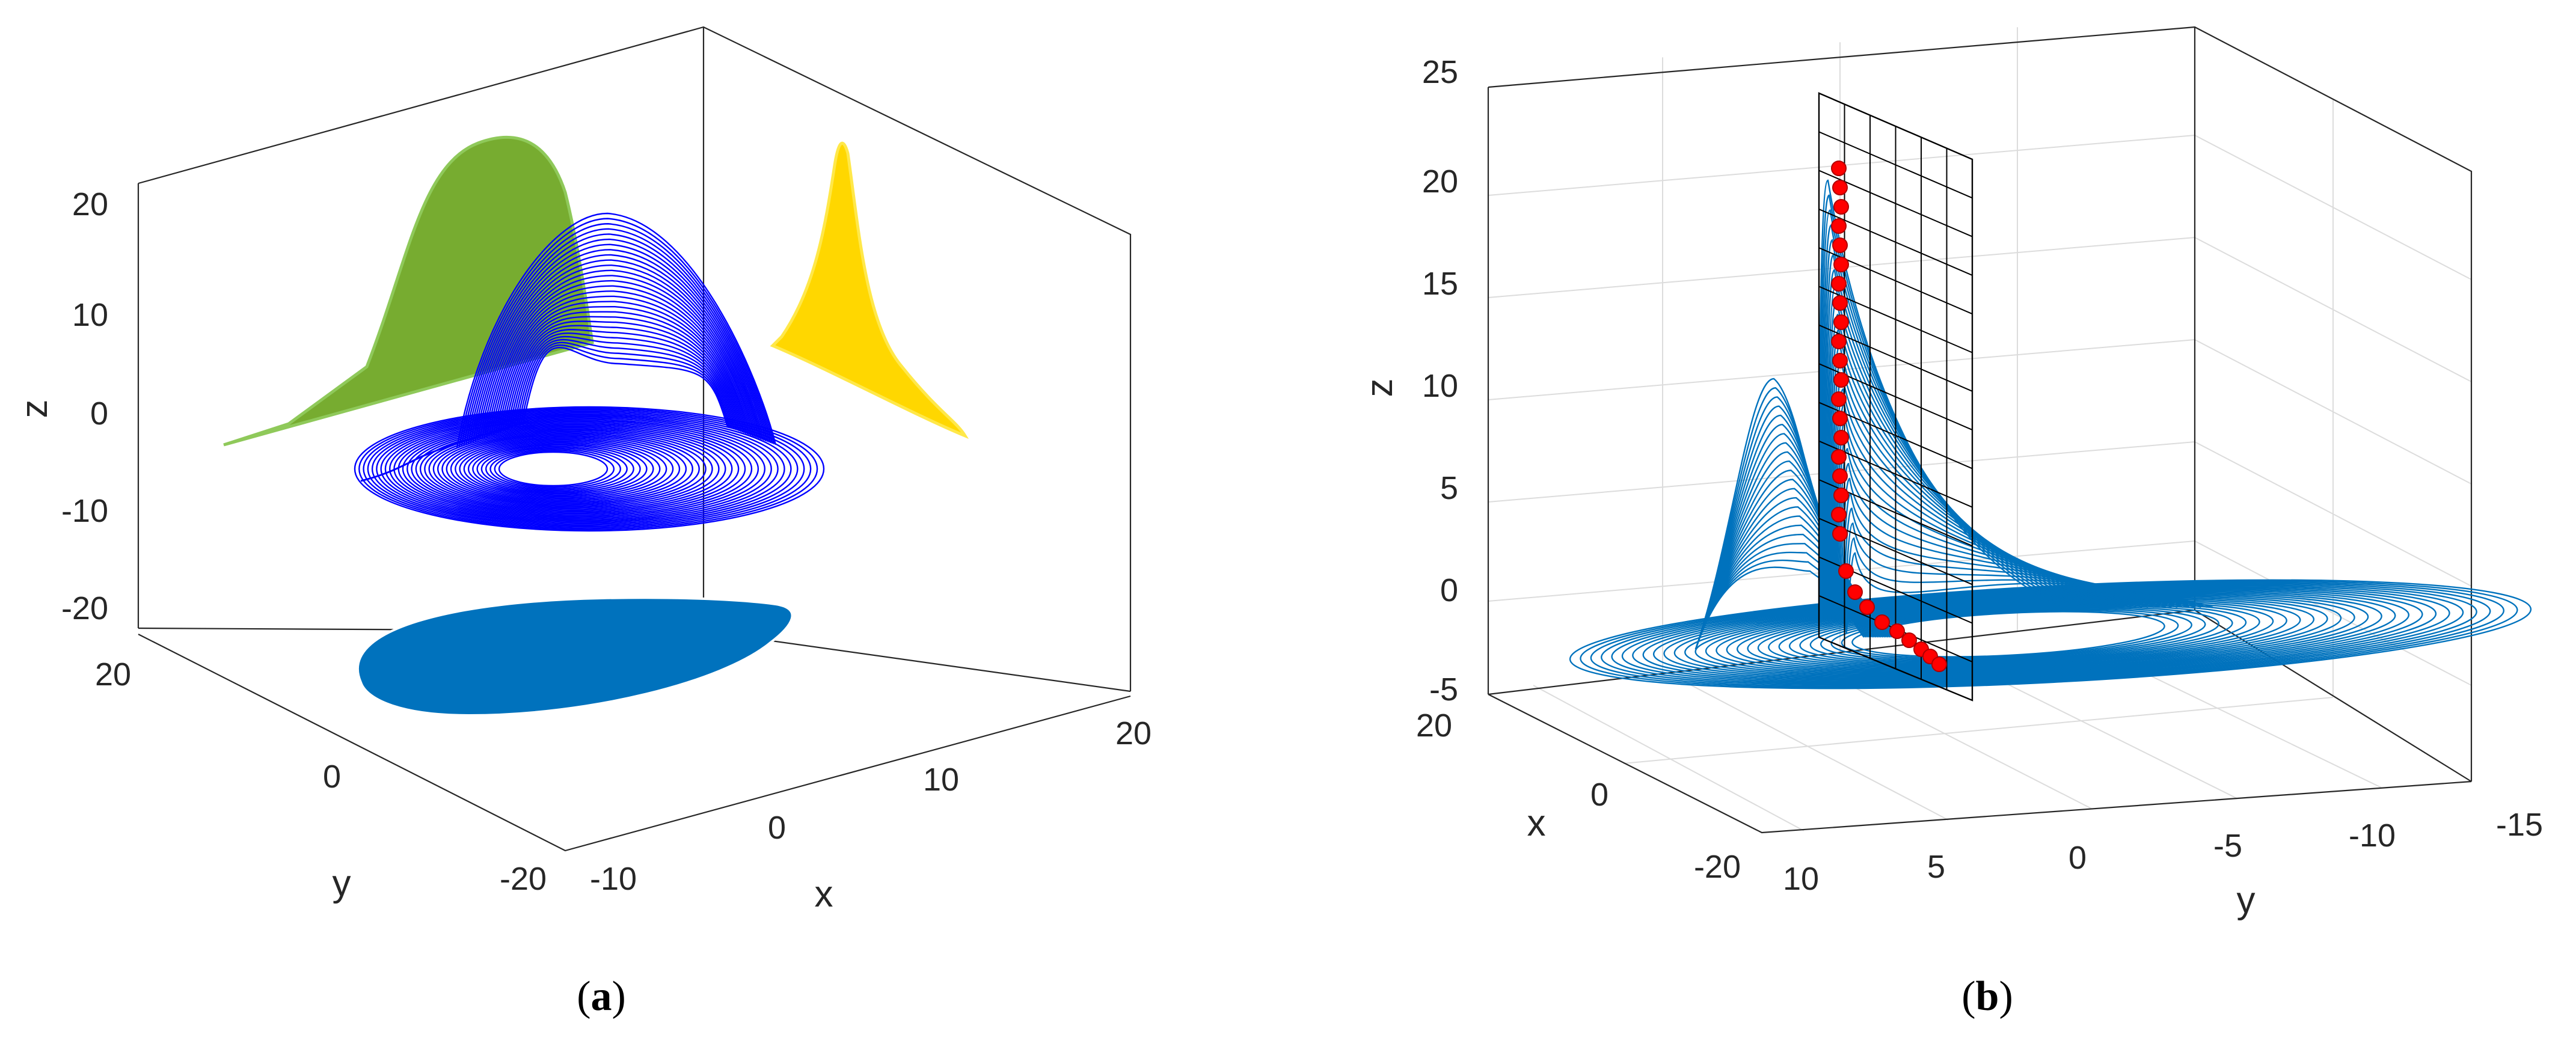 The height and width of the screenshot is (1040, 2576). What do you see at coordinates (2163, 852) in the screenshot?
I see `panel-b-y-ticks: 10 5 0 -5 -10 -15` at bounding box center [2163, 852].